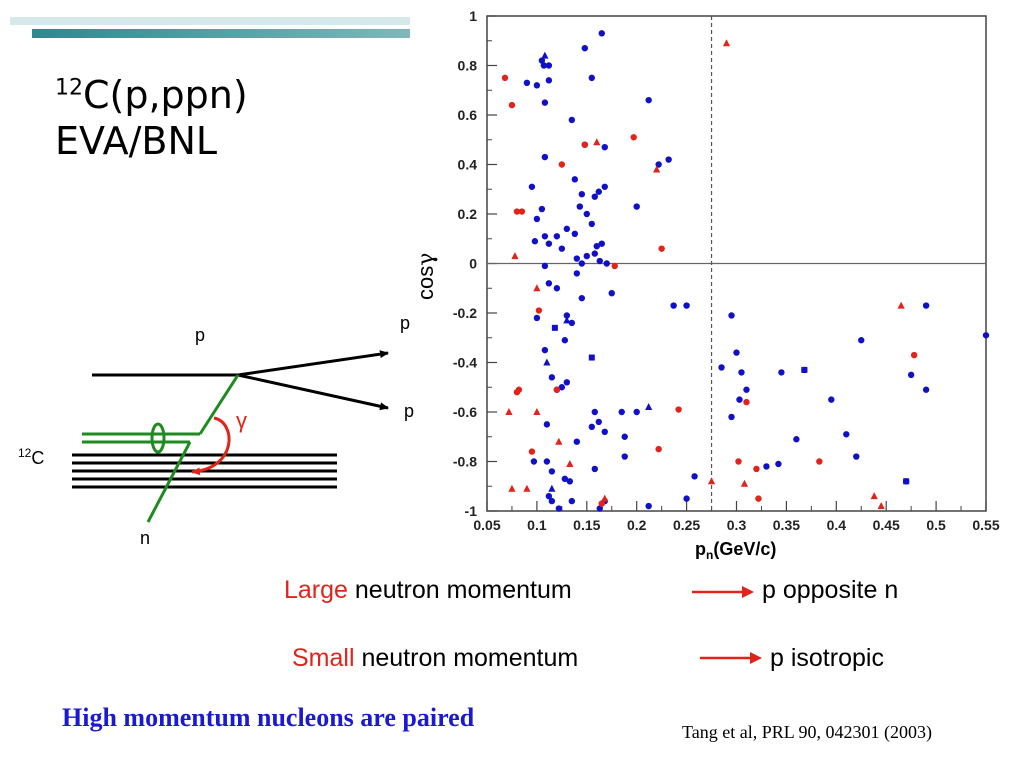  Describe the element at coordinates (241, 420) in the screenshot. I see `label-gamma: γ` at that location.